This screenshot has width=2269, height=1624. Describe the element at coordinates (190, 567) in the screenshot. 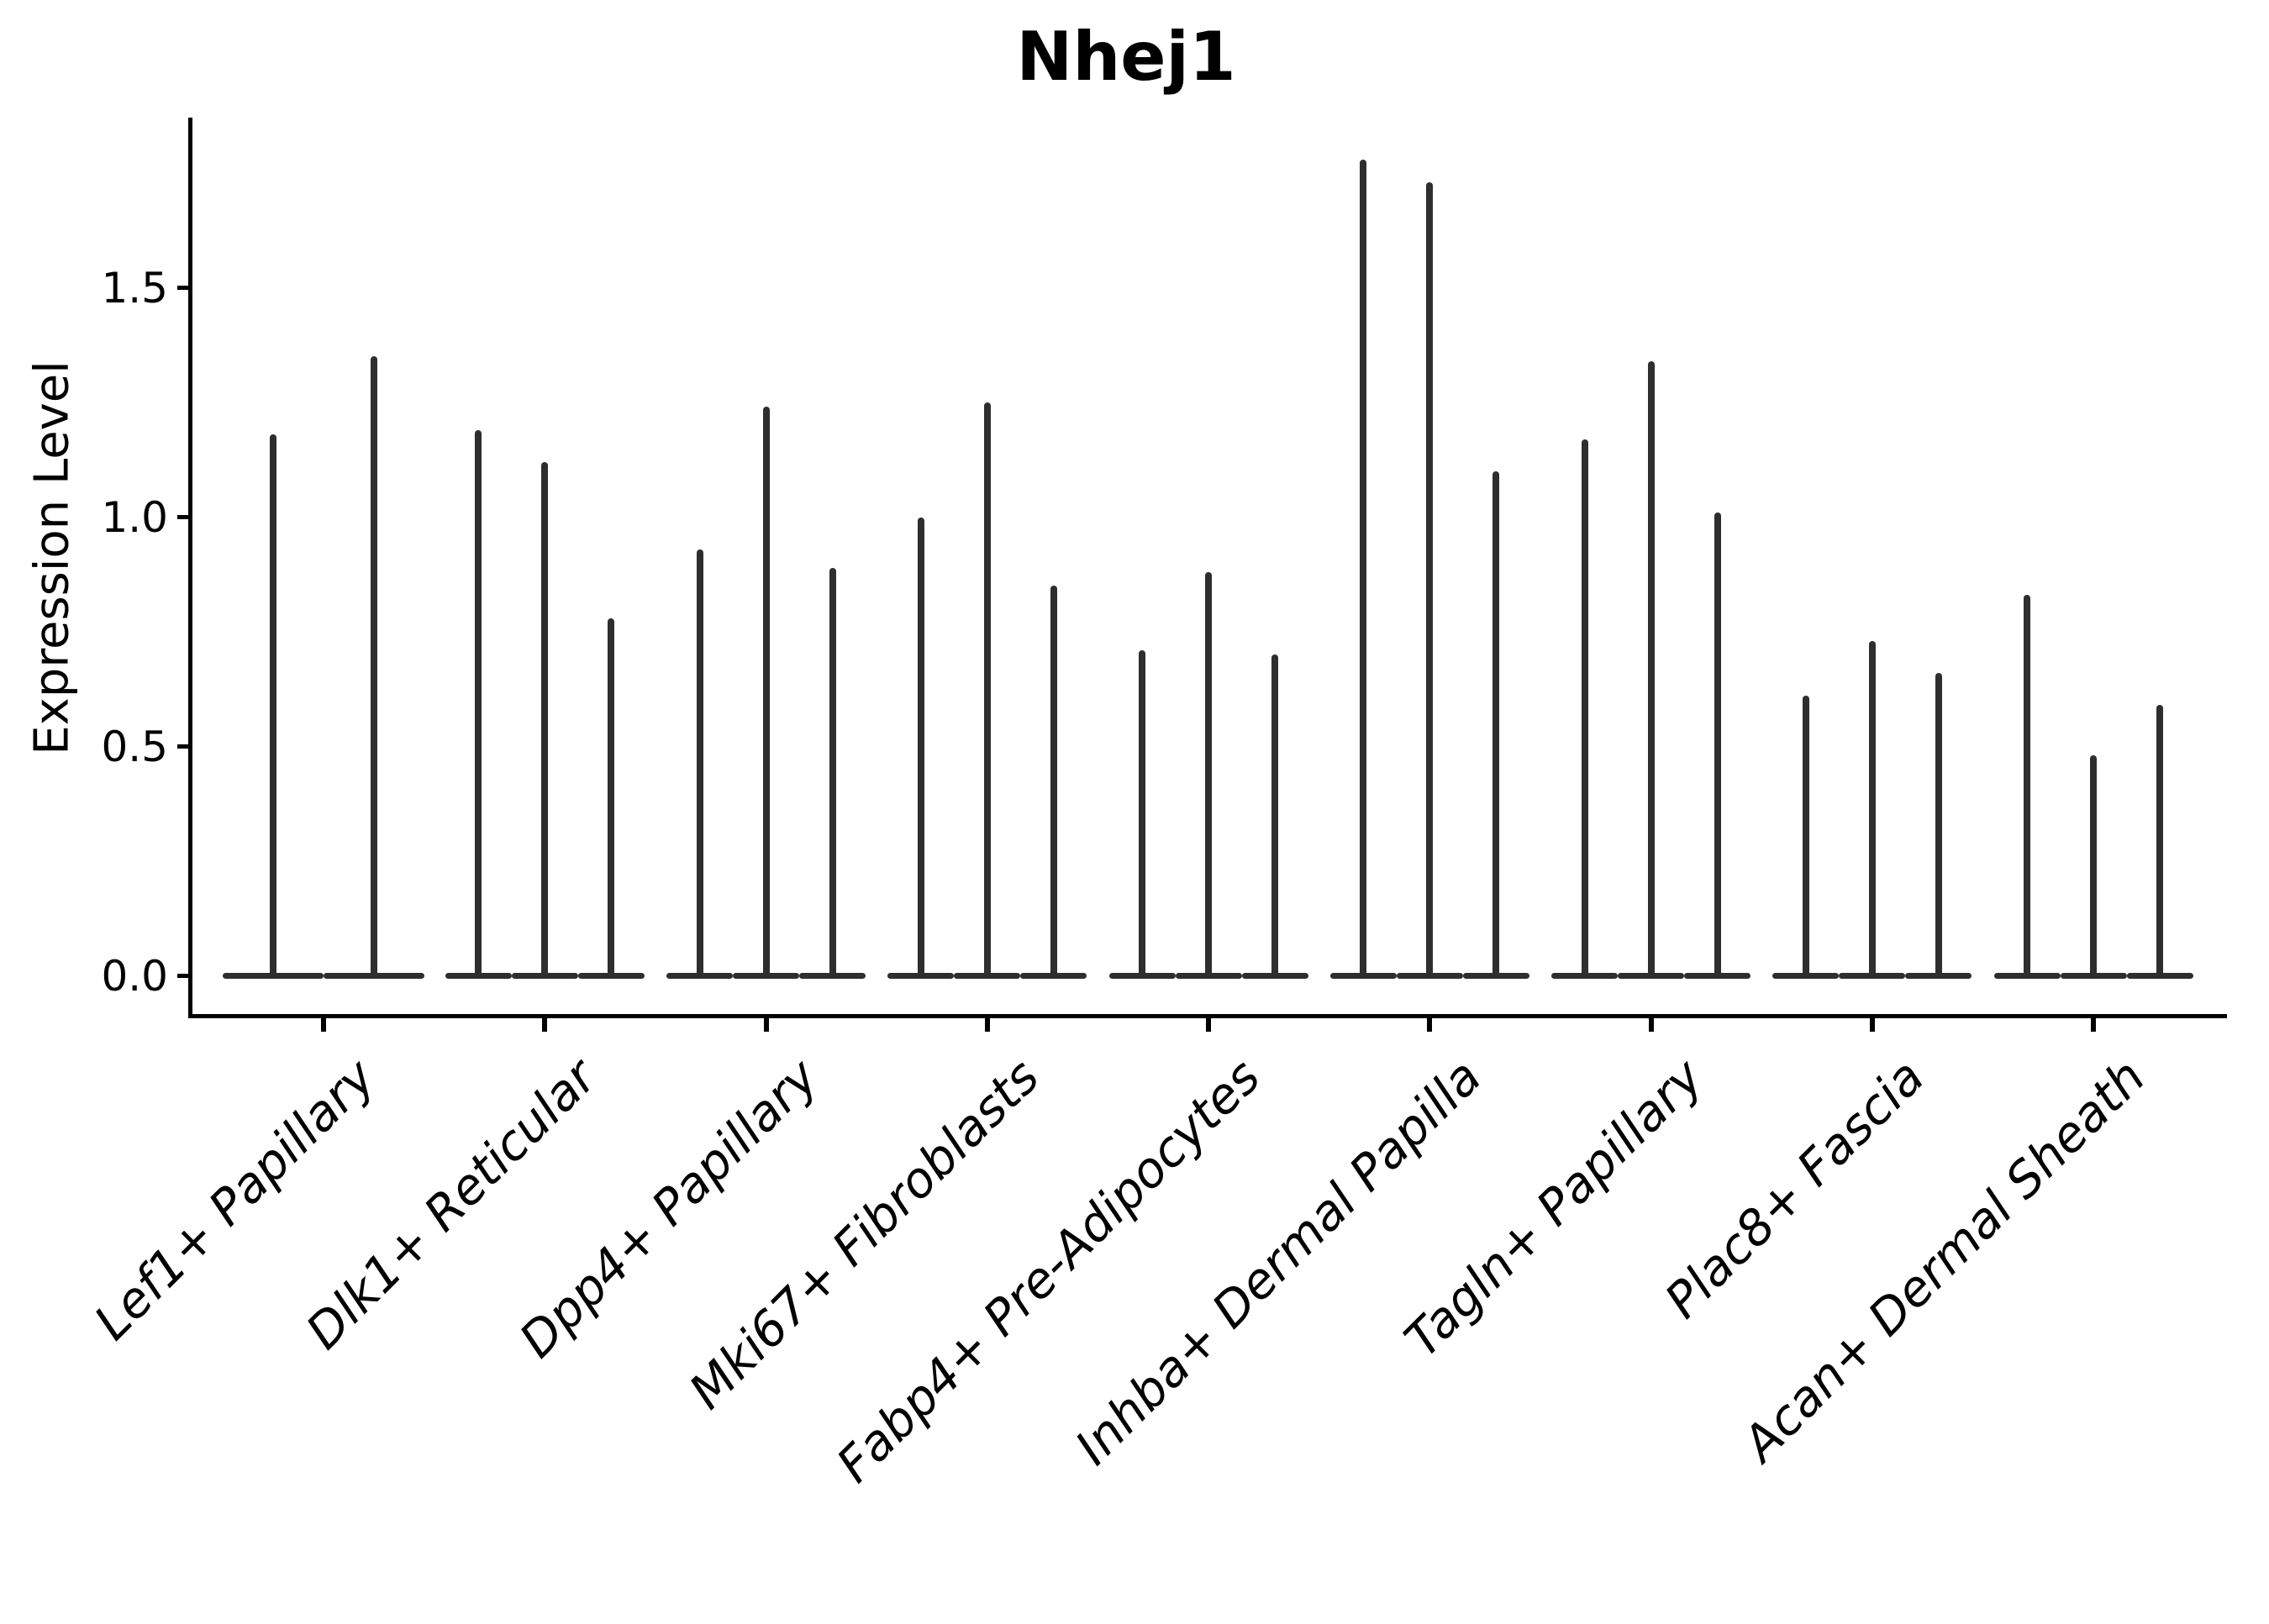

I see `y-axis-spine` at that location.